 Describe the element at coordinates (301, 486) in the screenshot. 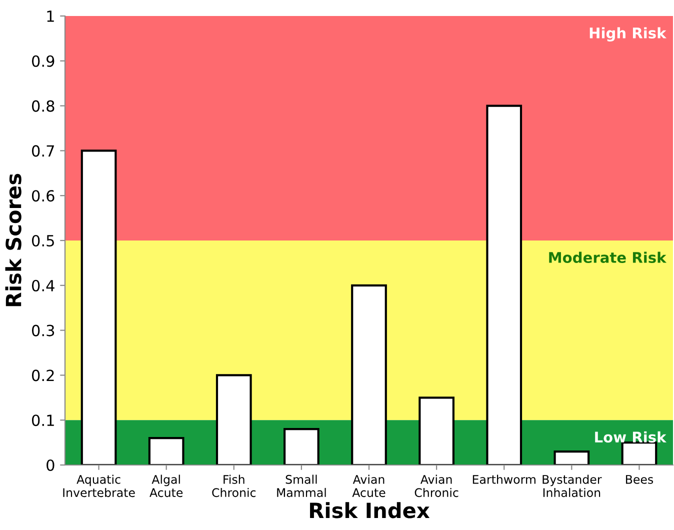

I see `x-tick-label: Small Mammal` at that location.